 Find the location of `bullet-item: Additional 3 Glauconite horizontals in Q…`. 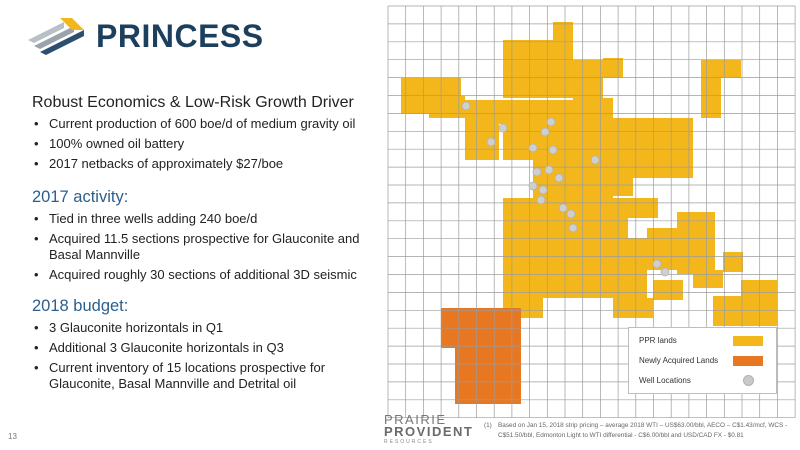

bullet-item: Additional 3 Glauconite horizontals in Q… is located at coordinates (204, 348).